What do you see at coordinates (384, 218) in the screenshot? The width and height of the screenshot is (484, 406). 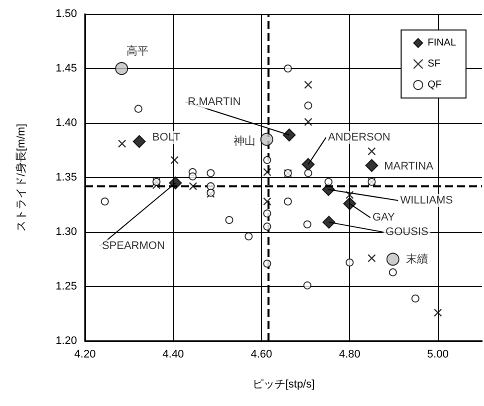 I see `annotation: GAY` at bounding box center [384, 218].